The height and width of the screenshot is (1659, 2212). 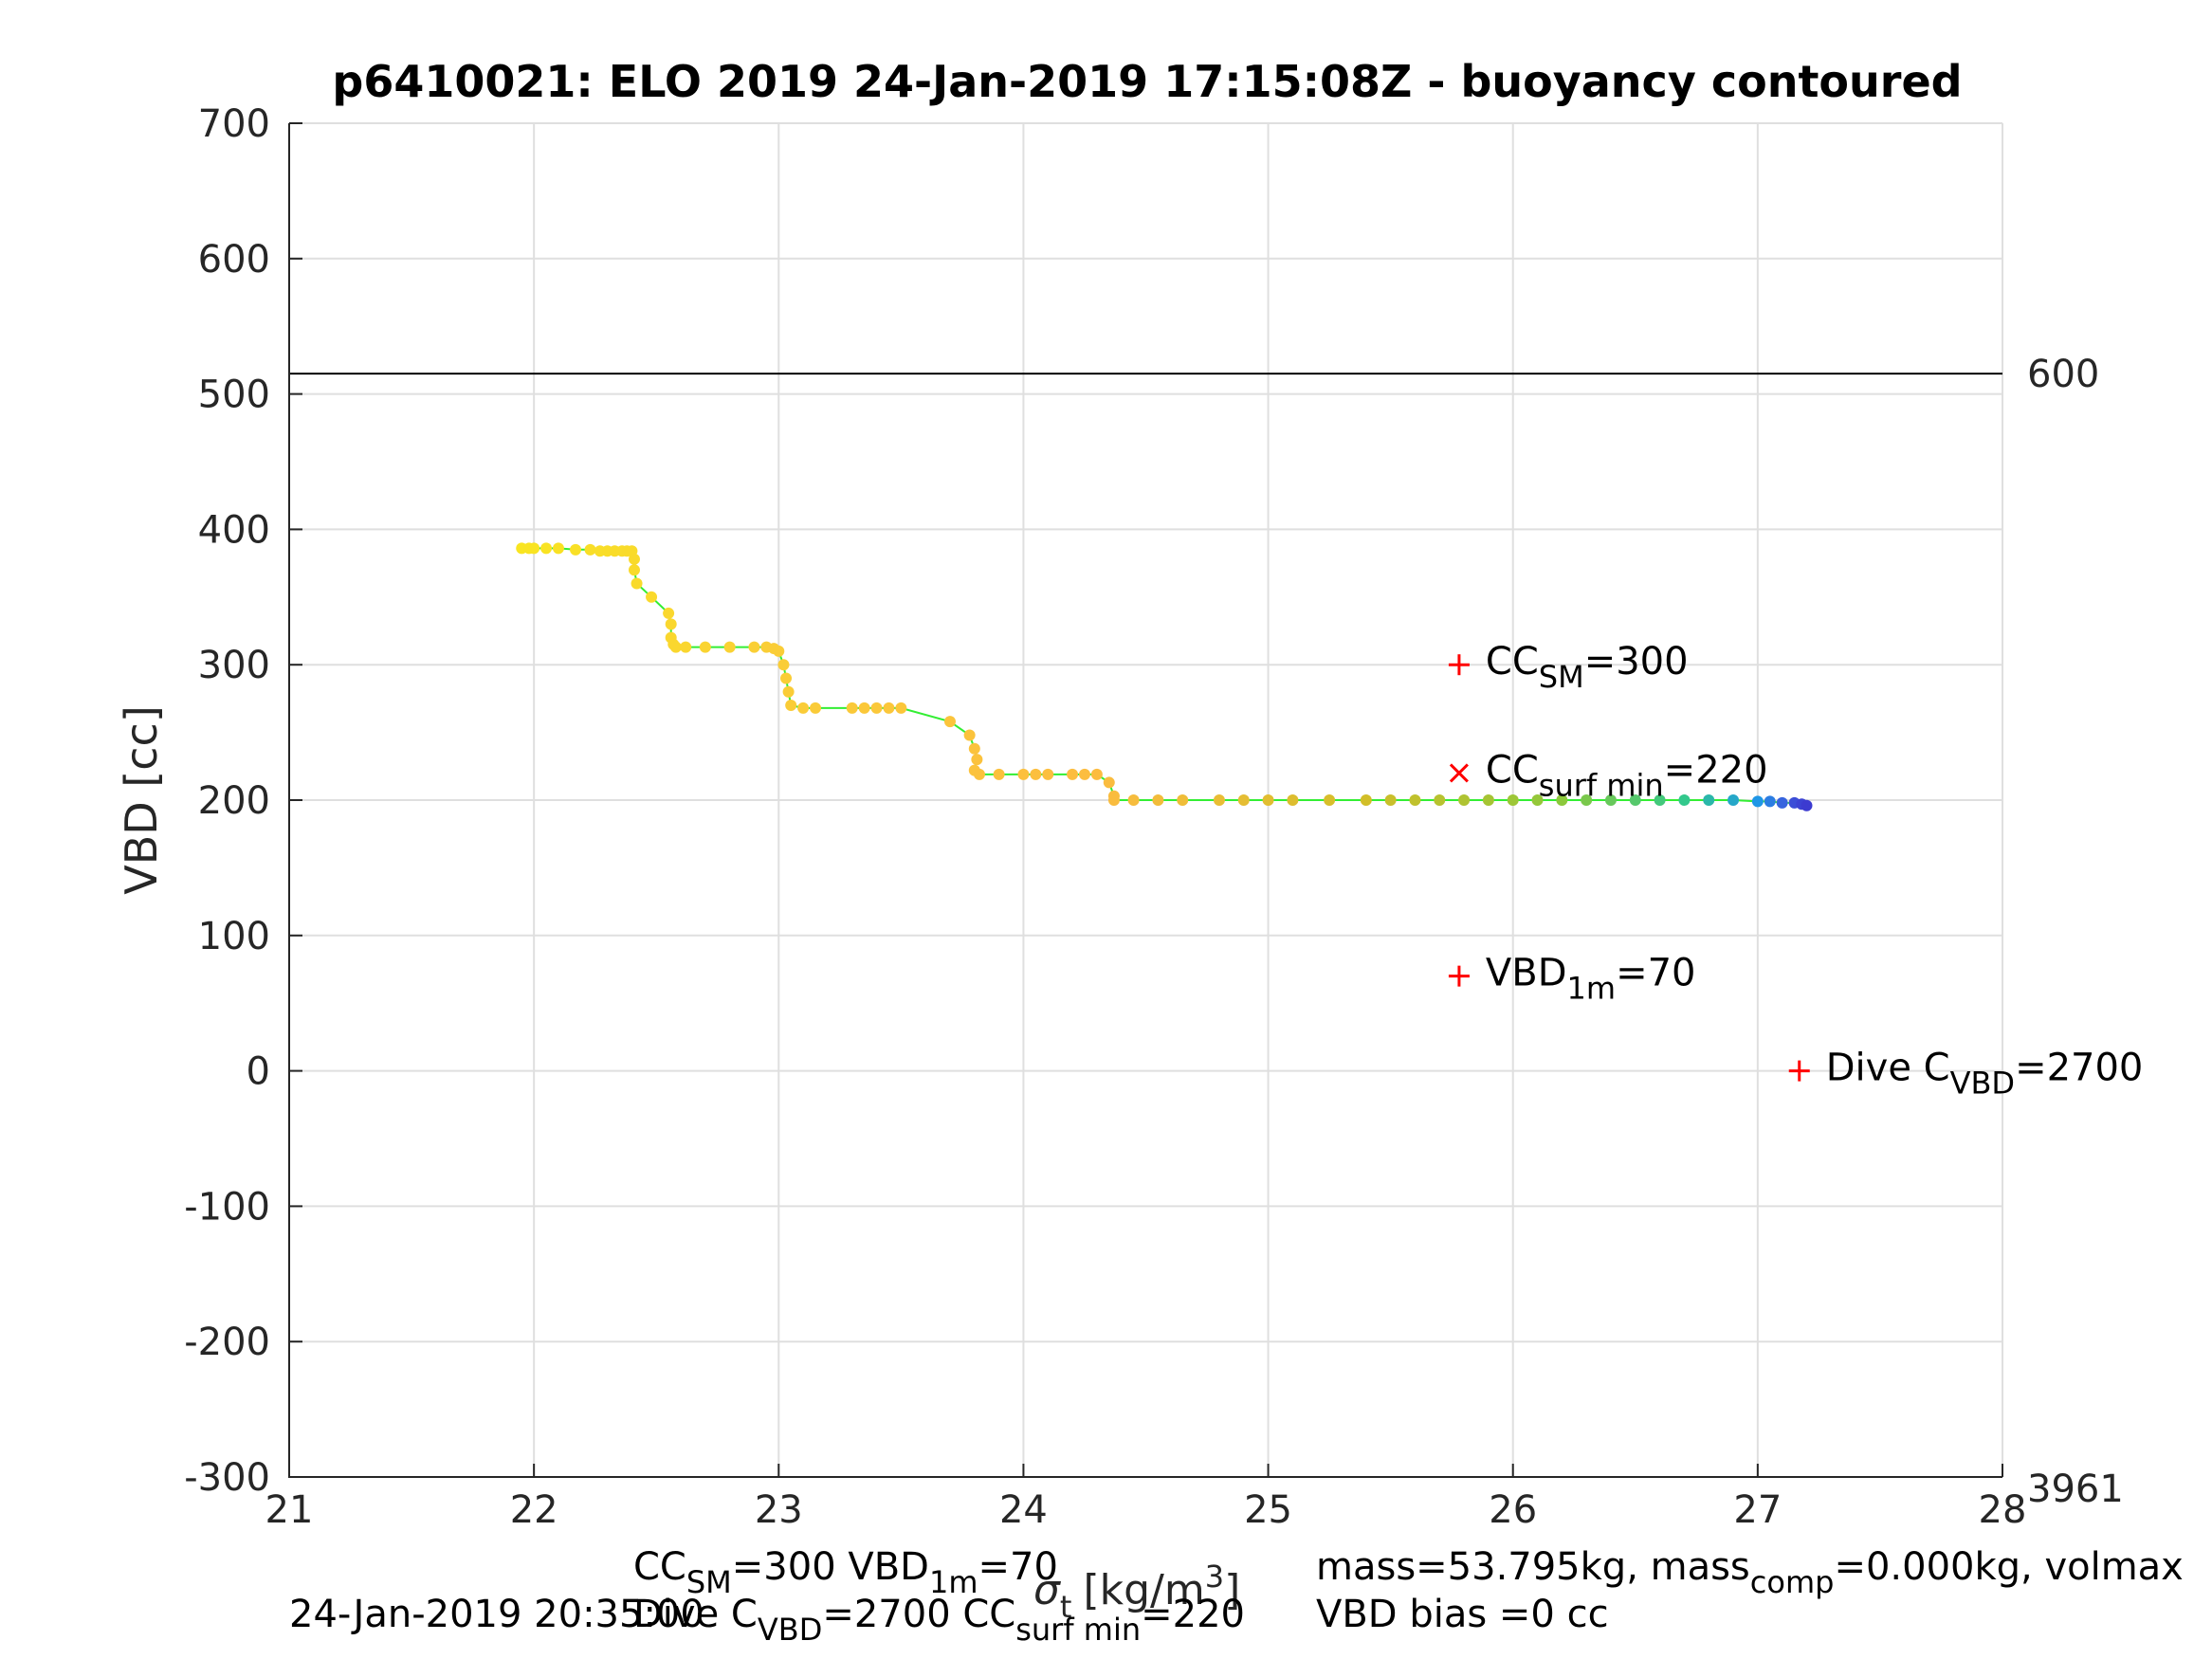 What do you see at coordinates (234, 665) in the screenshot?
I see `y-tick-label: 300` at bounding box center [234, 665].